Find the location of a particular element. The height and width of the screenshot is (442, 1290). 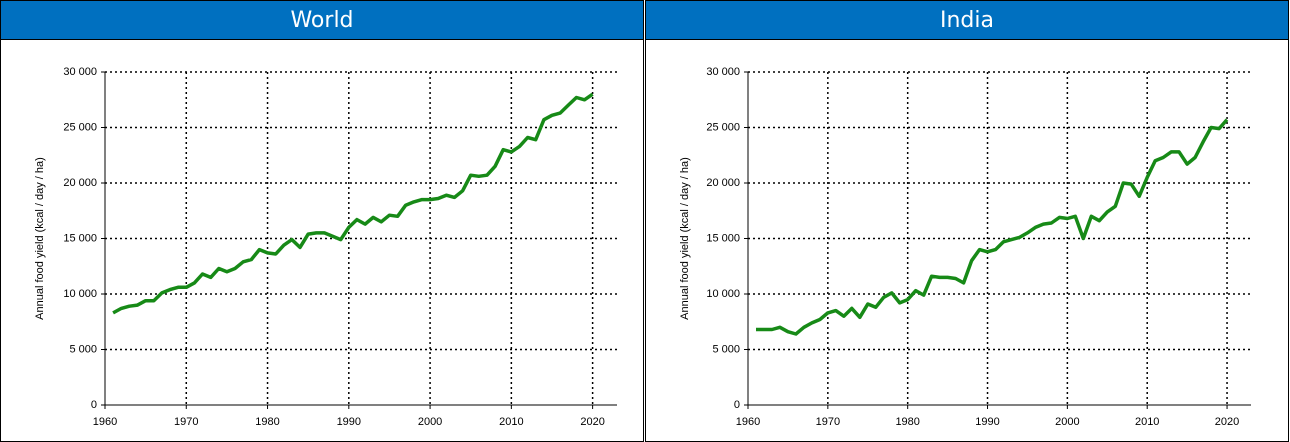

panel-title: World is located at coordinates (321, 20).